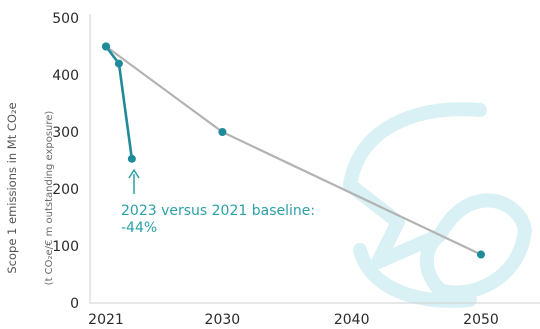 Image resolution: width=540 pixels, height=329 pixels. Describe the element at coordinates (293, 320) in the screenshot. I see `x-tick-labels: 2021 2030 2040 2050` at that location.